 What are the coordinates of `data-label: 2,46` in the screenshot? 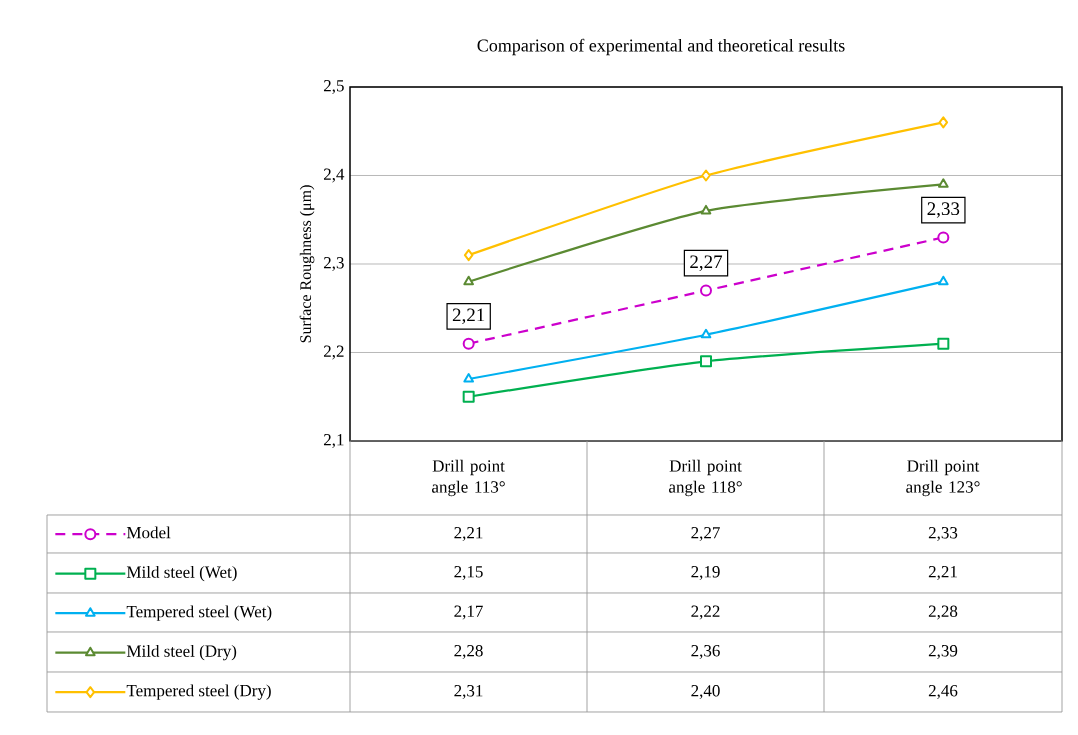 It's located at (943, 692).